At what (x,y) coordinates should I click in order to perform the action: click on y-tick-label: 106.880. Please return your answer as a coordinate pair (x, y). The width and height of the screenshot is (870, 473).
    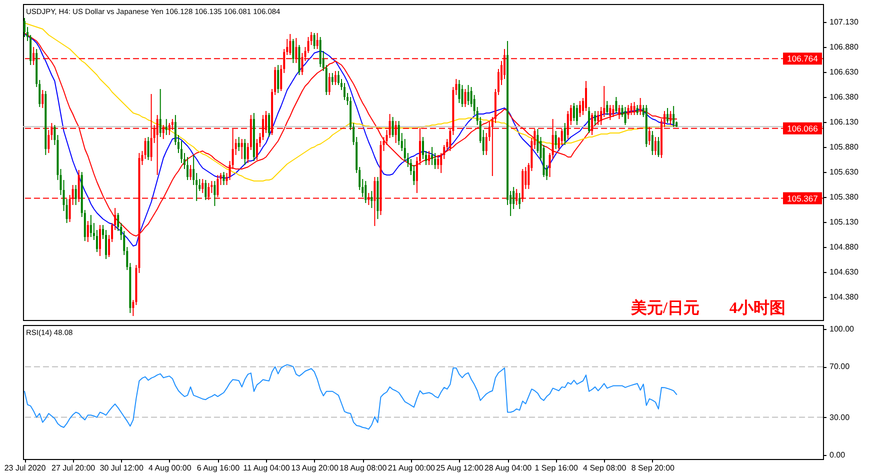
    Looking at the image, I should click on (844, 47).